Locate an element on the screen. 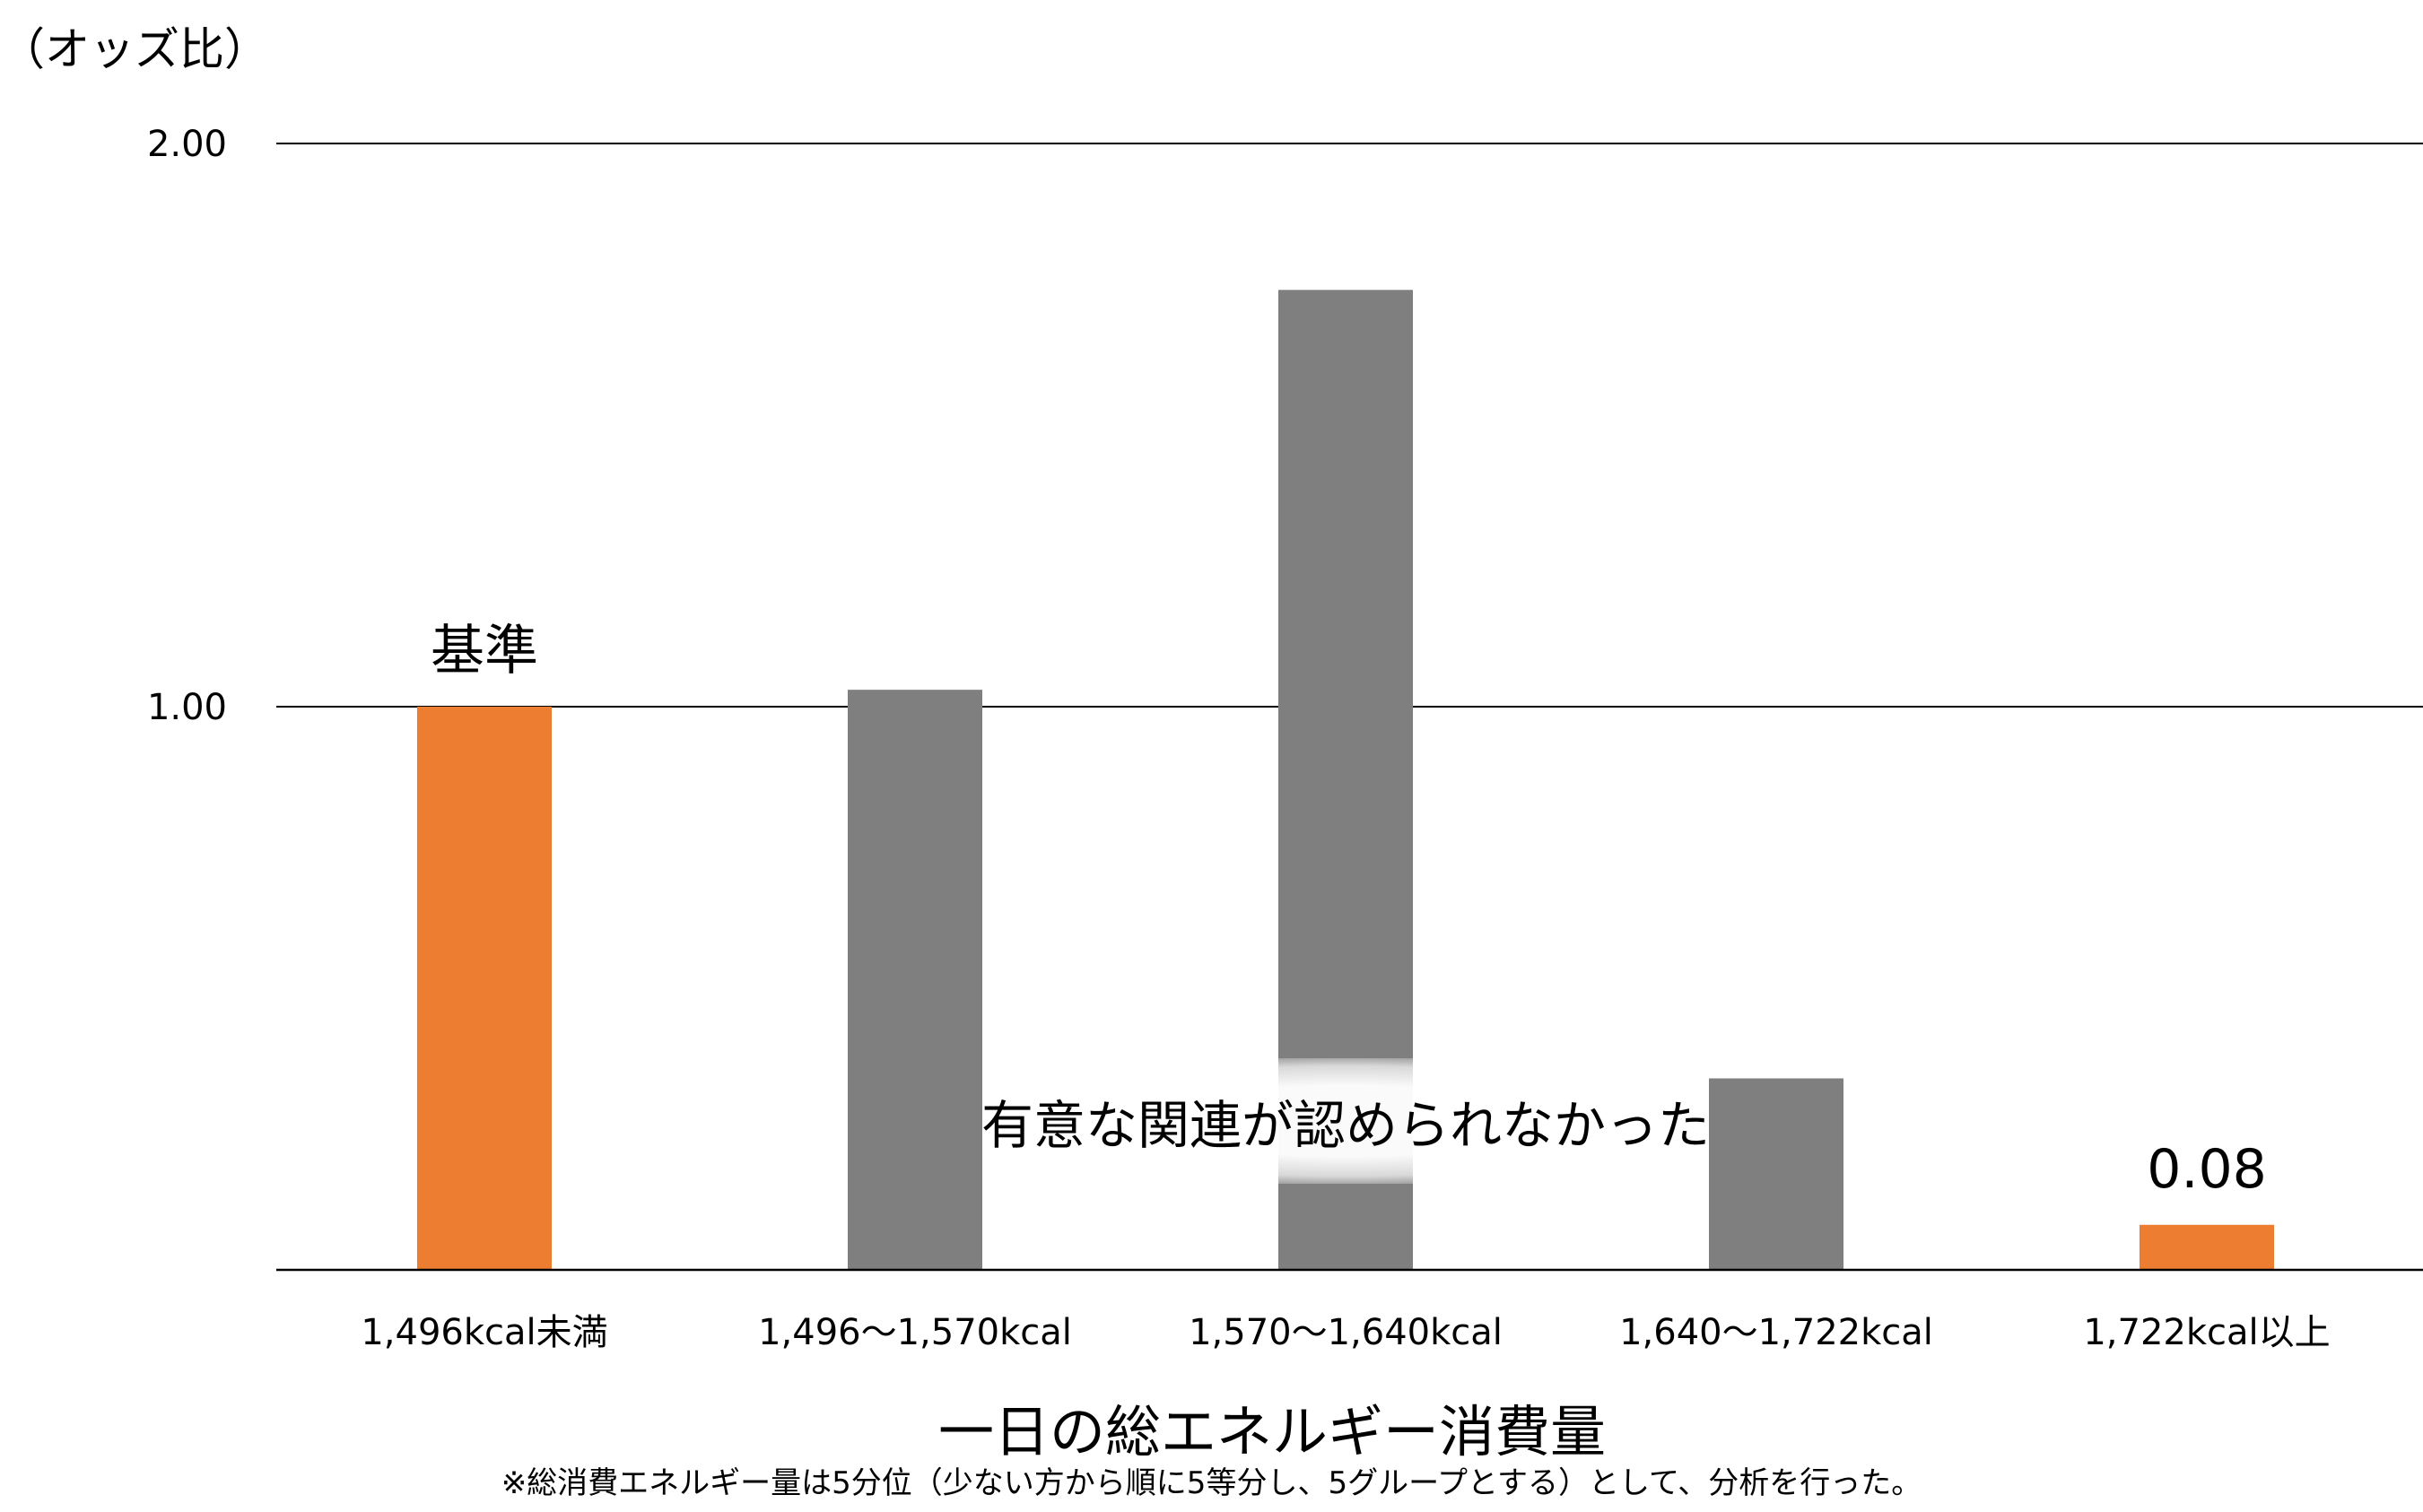 This screenshot has height=1512, width=2423. y-axis-label: （オッズ比） is located at coordinates (134, 49).